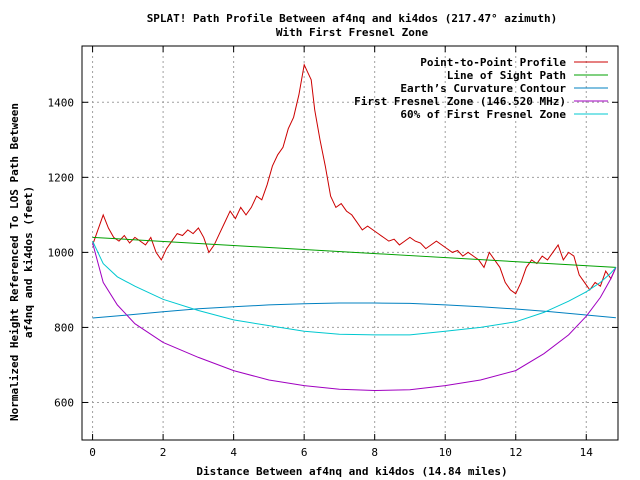 The image size is (640, 480). I want to click on x-tick-label: 10, so click(445, 452).